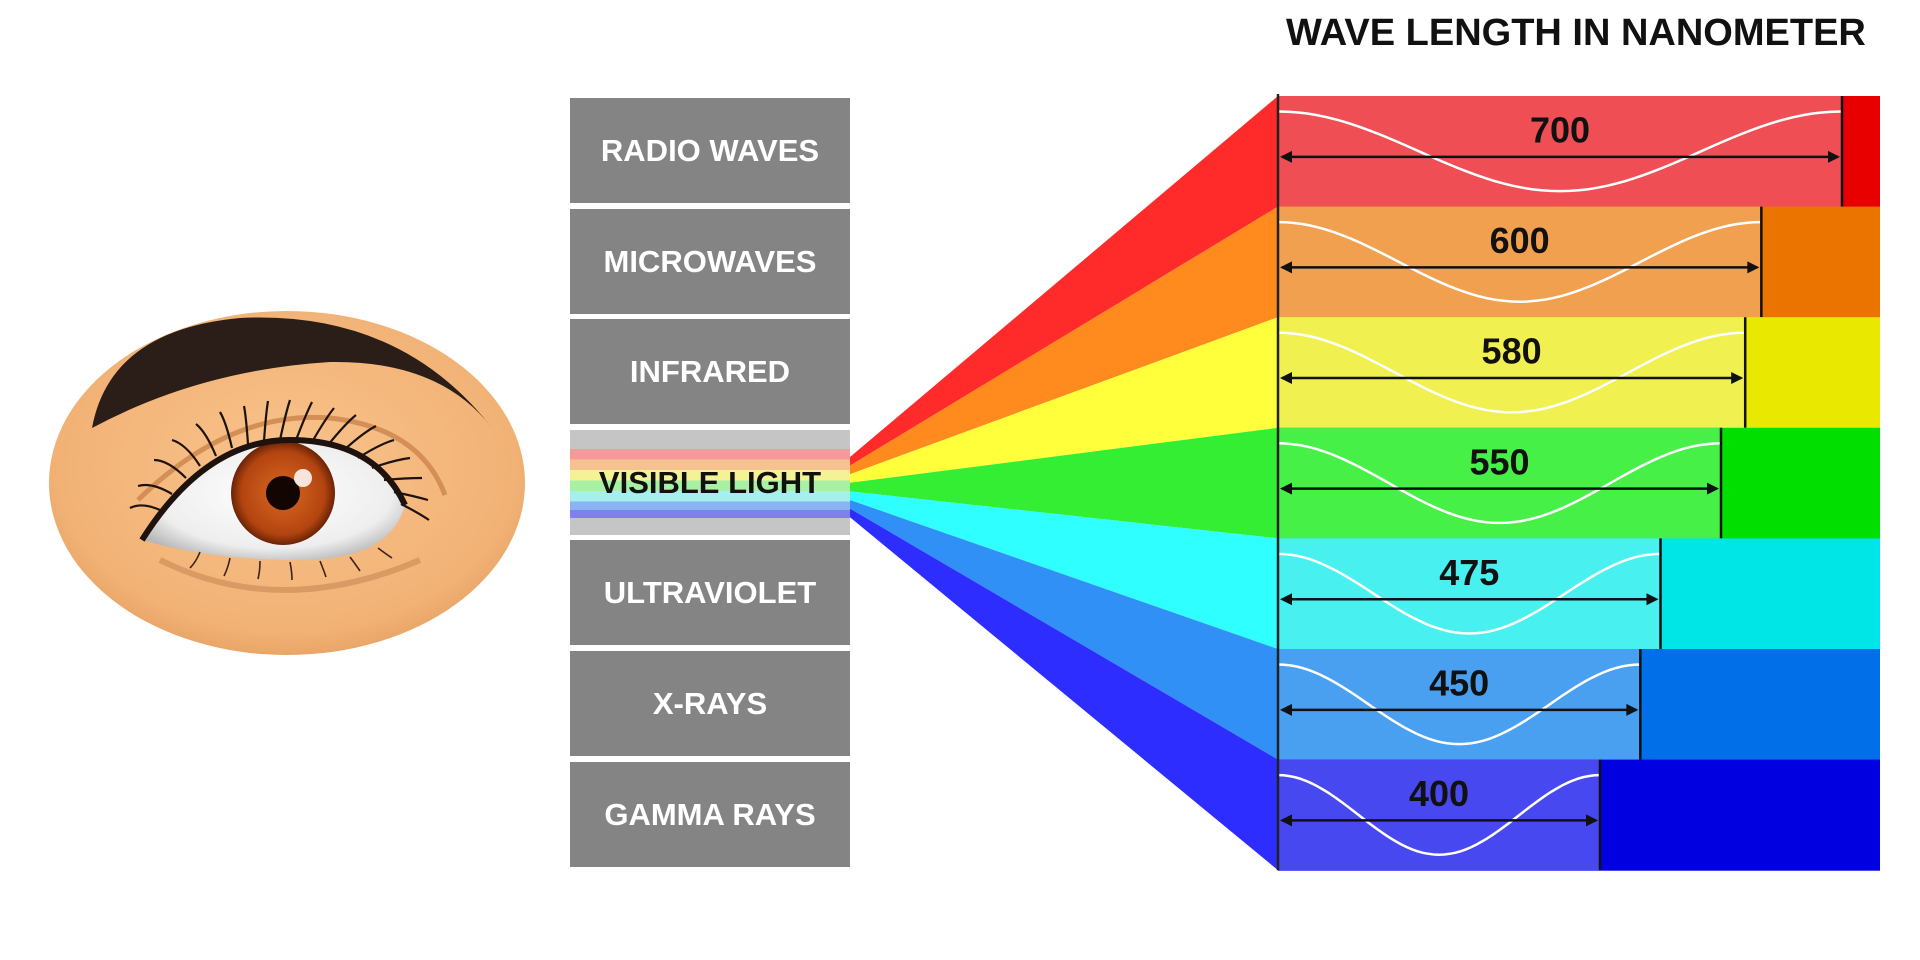  I want to click on diagram-title: WAVE LENGTH IN NANOMETER, so click(1576, 33).